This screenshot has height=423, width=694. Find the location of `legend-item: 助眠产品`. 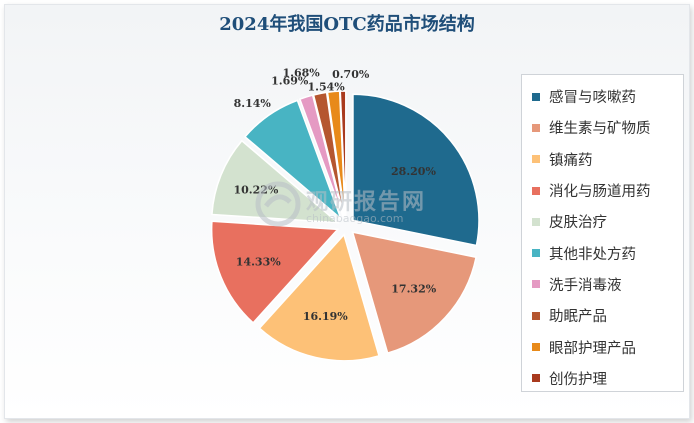

legend-item: 助眠产品 is located at coordinates (607, 315).